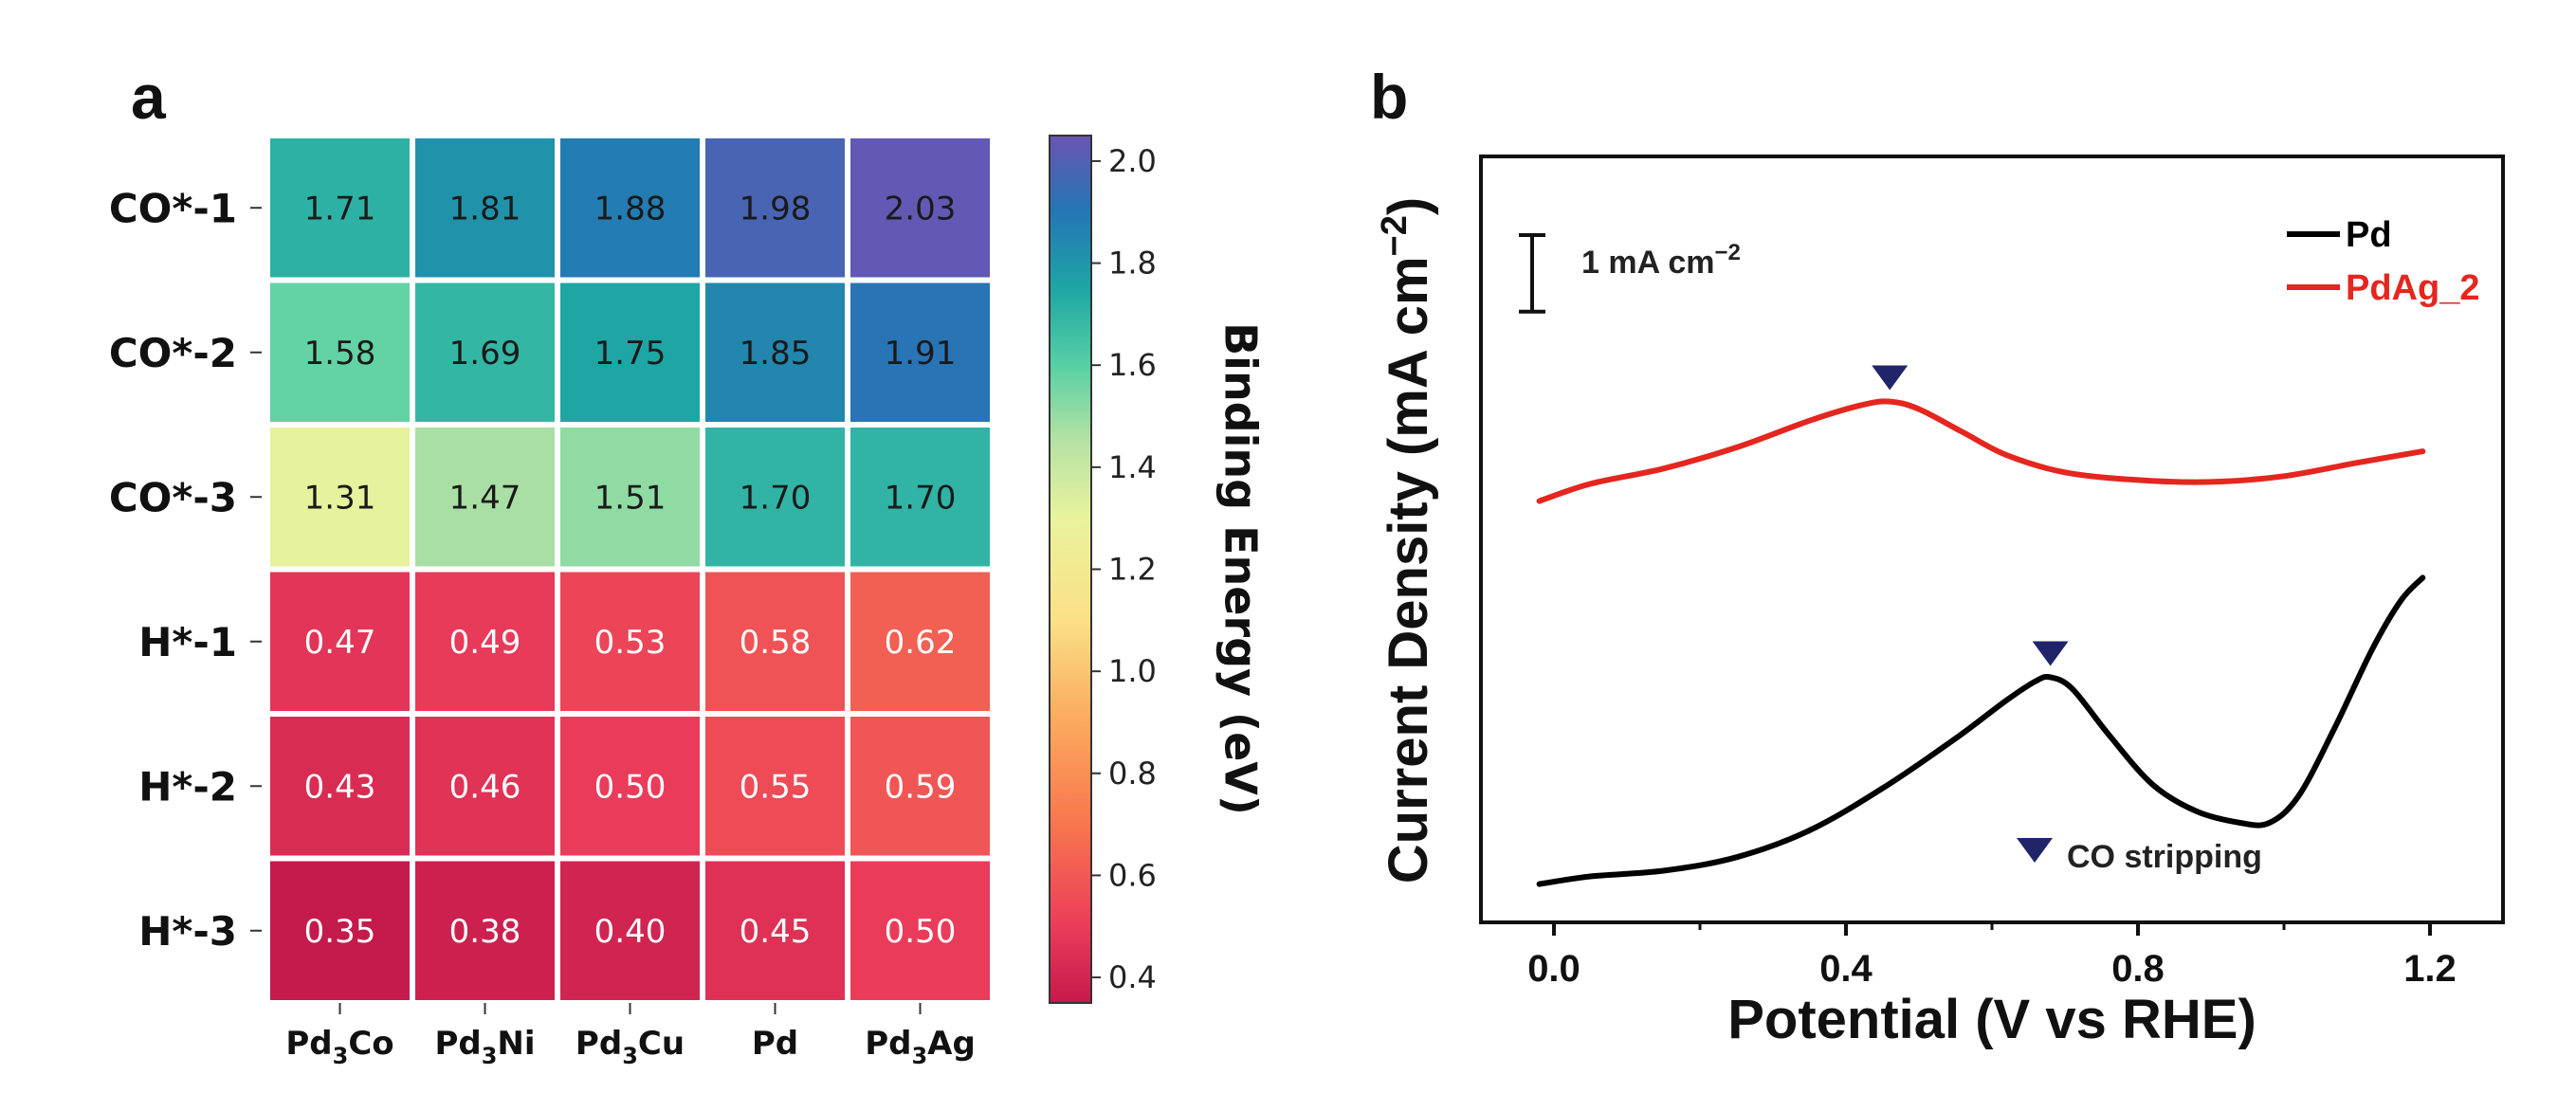  Describe the element at coordinates (1553, 969) in the screenshot. I see `x-tick-label: 0.0` at that location.